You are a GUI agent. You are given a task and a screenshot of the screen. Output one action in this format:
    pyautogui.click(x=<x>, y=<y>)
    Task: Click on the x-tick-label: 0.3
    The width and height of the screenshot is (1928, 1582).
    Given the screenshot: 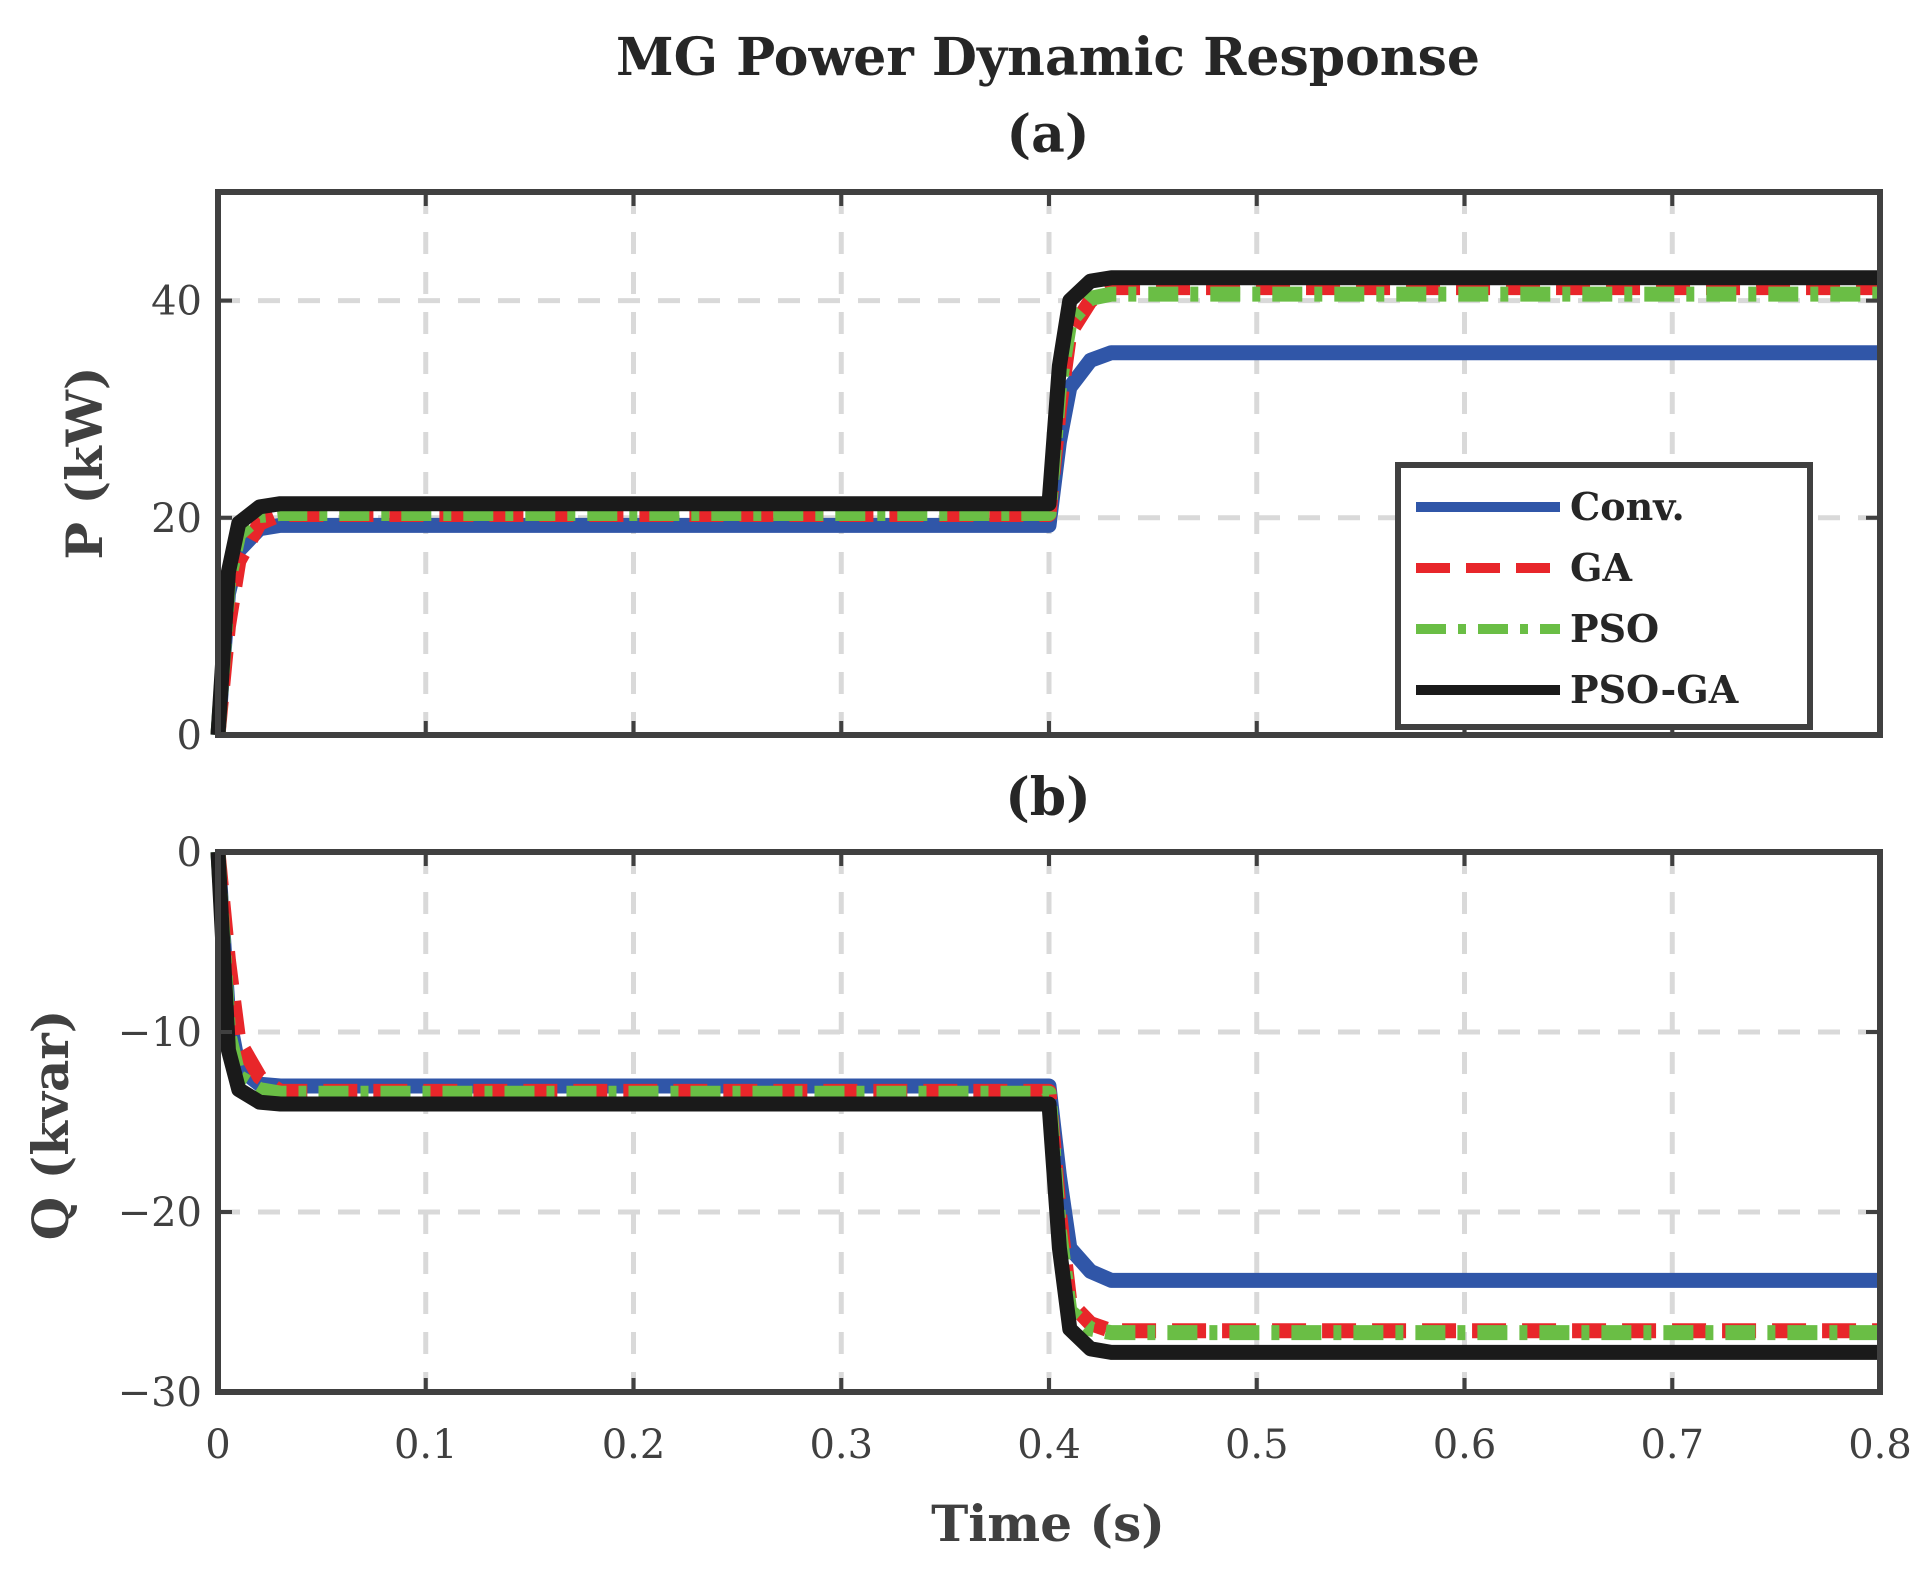 What is the action you would take?
    pyautogui.click(x=841, y=1445)
    